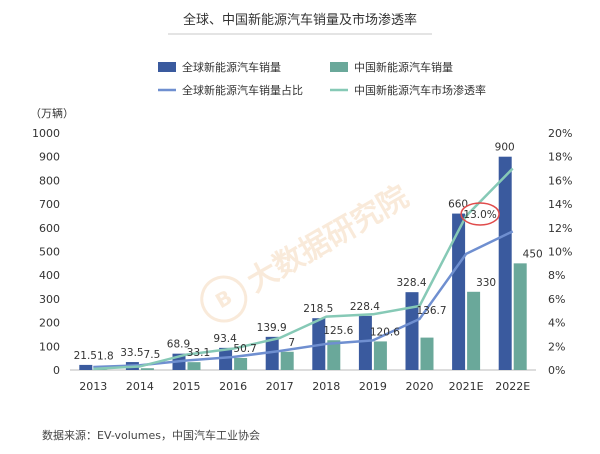  I want to click on data-label-china: 7, so click(291, 343).